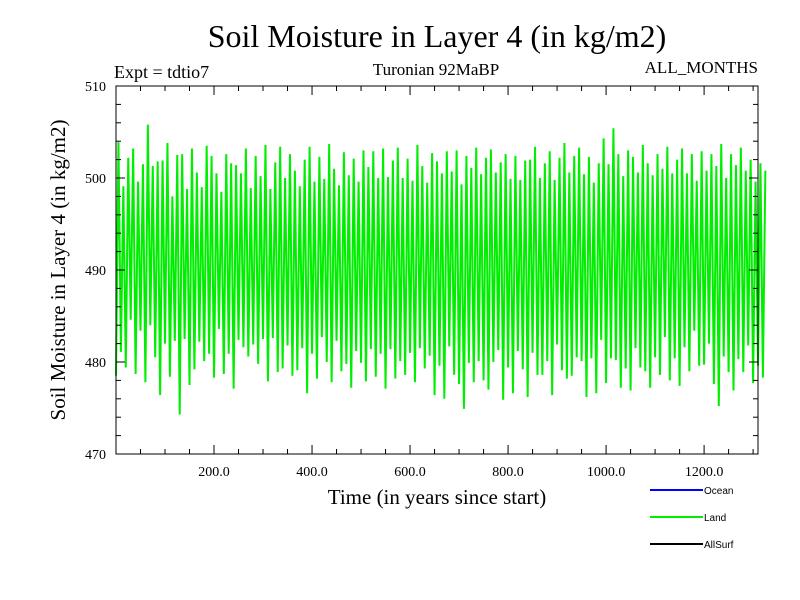 The image size is (800, 600). Describe the element at coordinates (95, 271) in the screenshot. I see `y-tick-label: 490` at that location.